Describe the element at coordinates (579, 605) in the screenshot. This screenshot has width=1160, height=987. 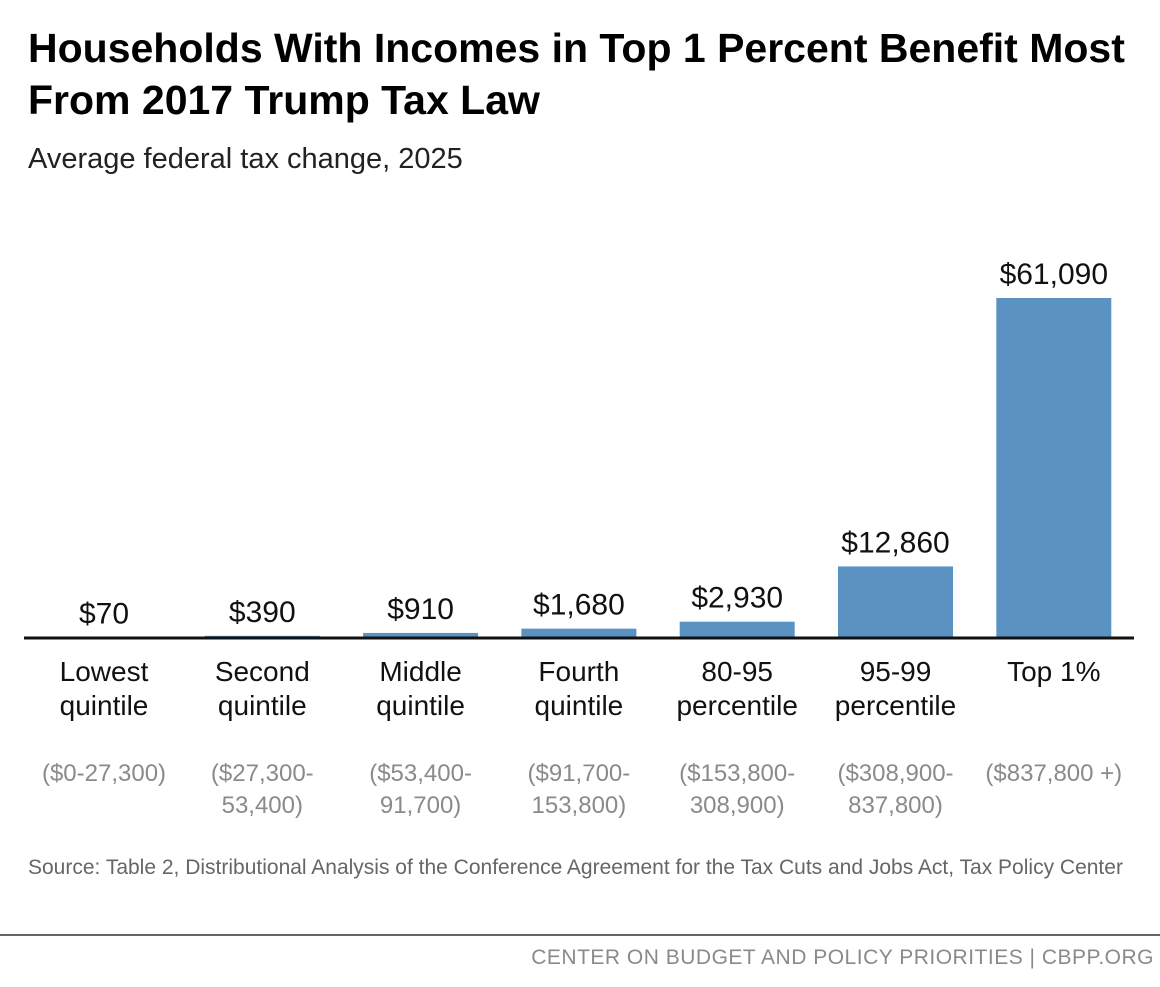
I see `value-label: $1,680` at that location.